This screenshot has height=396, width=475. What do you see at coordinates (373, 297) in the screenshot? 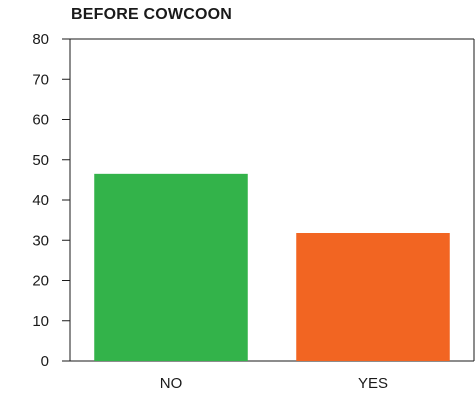
I see `bar-yes` at bounding box center [373, 297].